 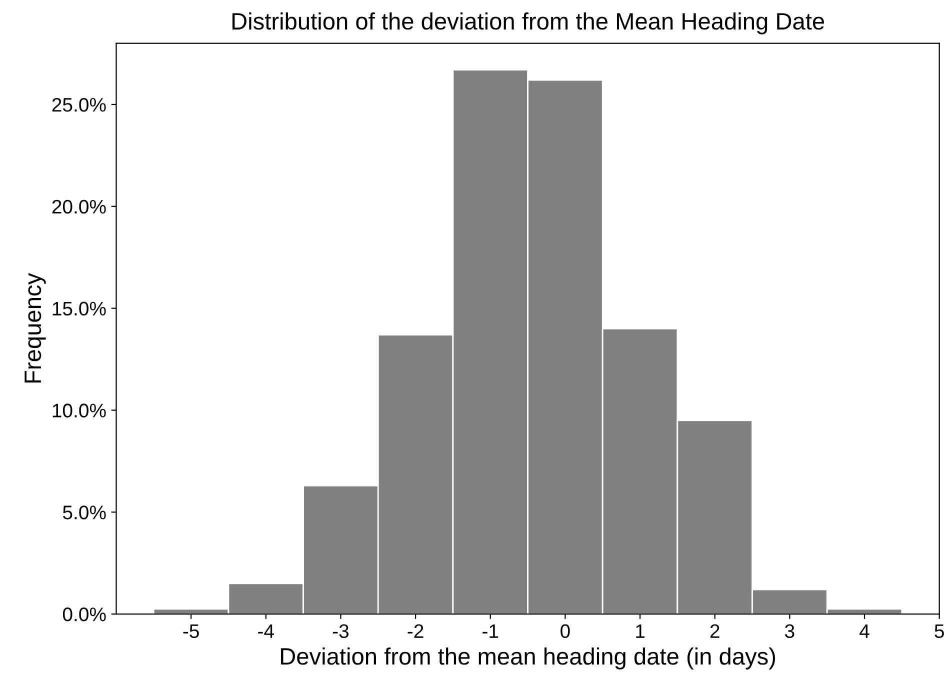 What do you see at coordinates (789, 631) in the screenshot?
I see `x-tick-label: 3` at bounding box center [789, 631].